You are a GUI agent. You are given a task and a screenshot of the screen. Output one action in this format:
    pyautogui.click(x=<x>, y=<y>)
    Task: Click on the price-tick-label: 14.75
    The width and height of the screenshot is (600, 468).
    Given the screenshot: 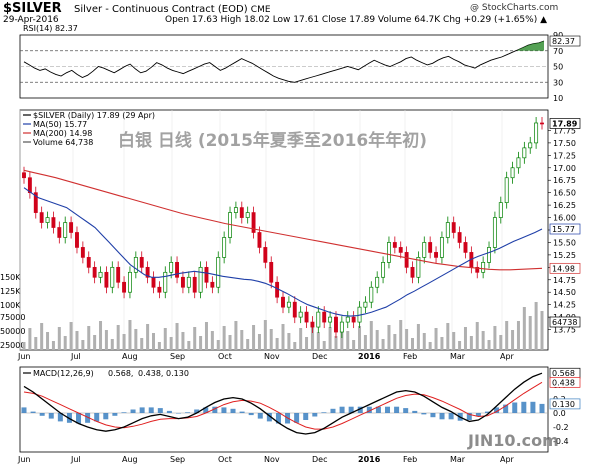 What is the action you would take?
    pyautogui.click(x=564, y=280)
    